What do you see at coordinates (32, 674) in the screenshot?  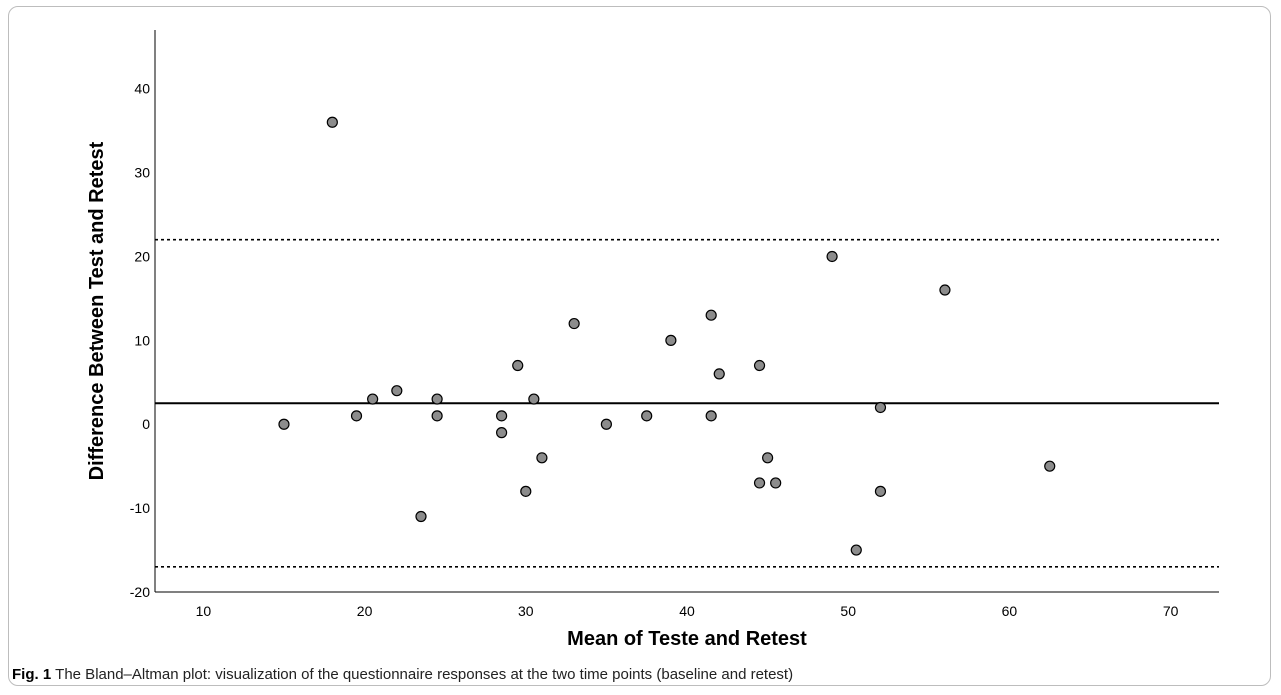 I see `figure-label: Fig. 1` at bounding box center [32, 674].